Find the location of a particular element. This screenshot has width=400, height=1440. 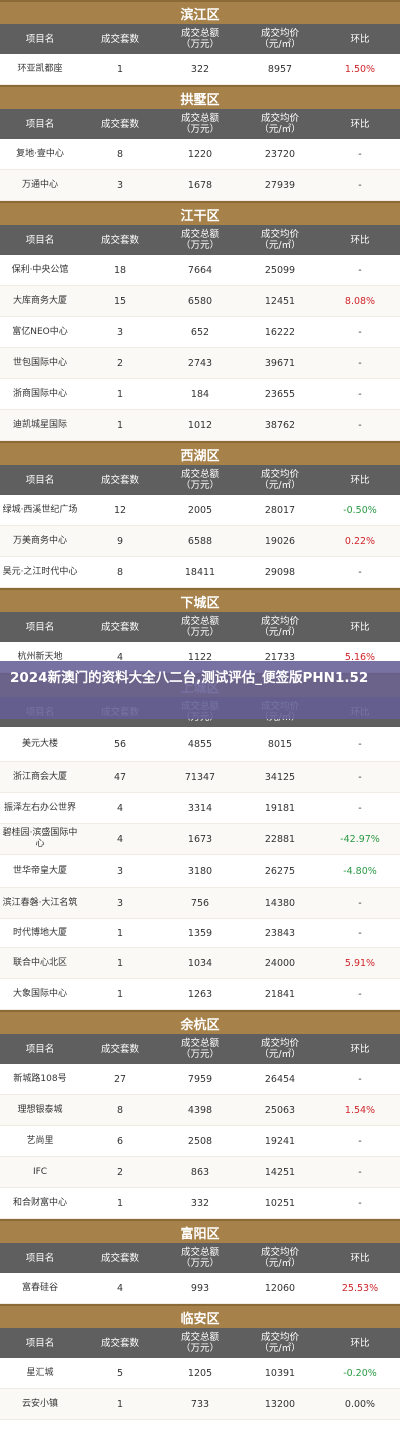

units-cell: 9 is located at coordinates (120, 541).